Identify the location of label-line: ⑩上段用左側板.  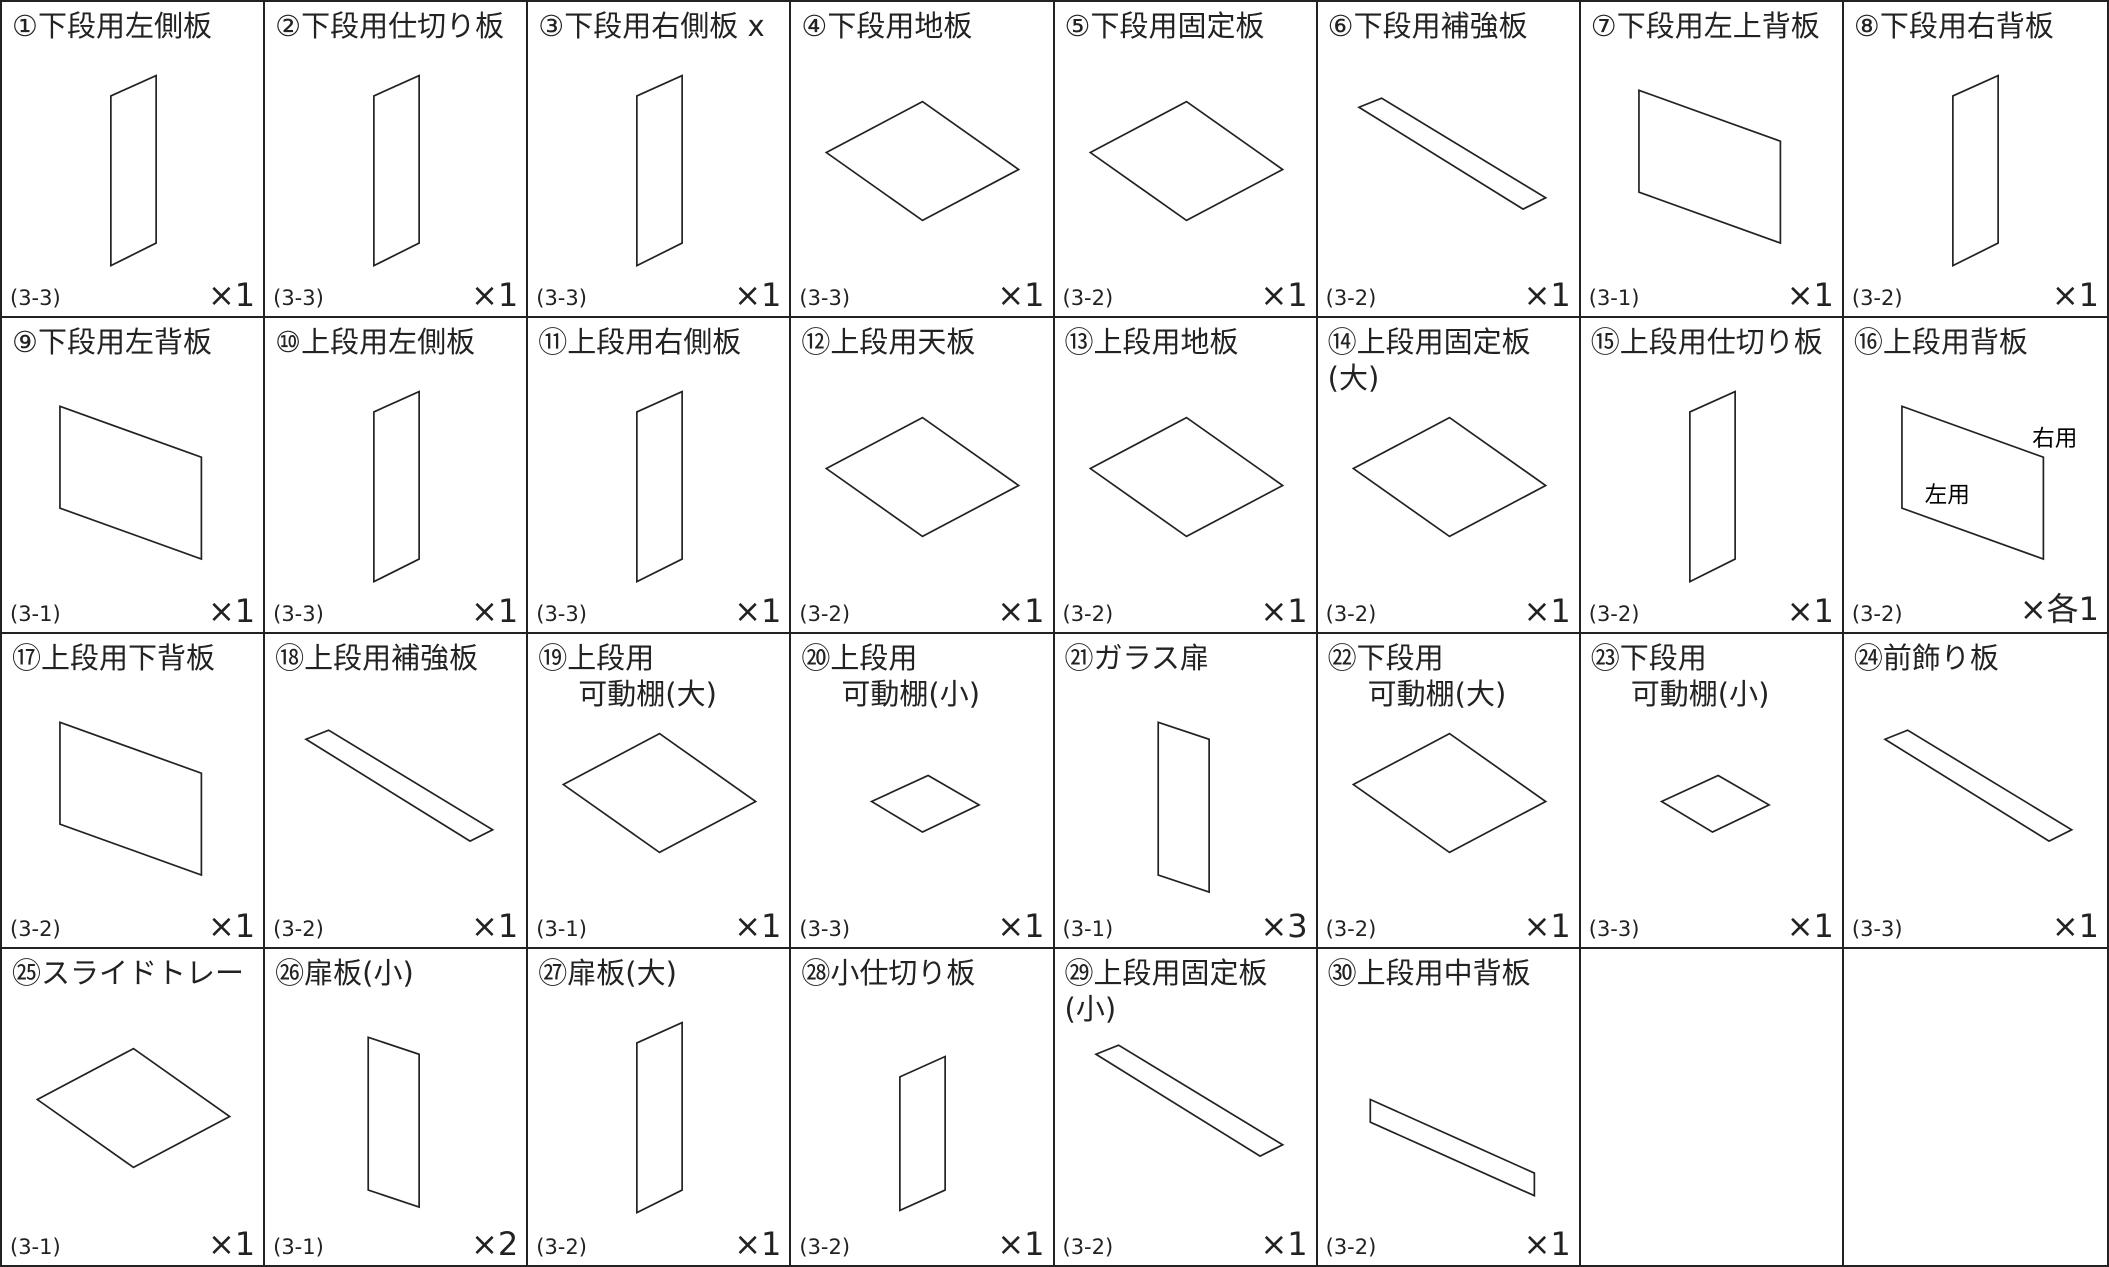
(375, 341).